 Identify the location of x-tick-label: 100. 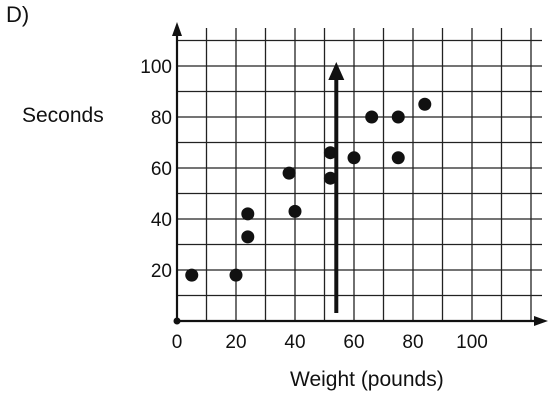
(472, 342).